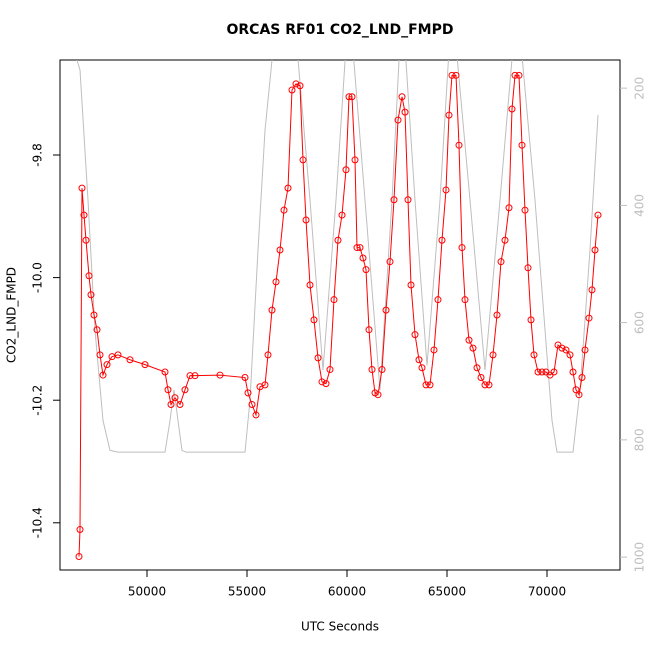  I want to click on y-tick-label: -10.4, so click(38, 522).